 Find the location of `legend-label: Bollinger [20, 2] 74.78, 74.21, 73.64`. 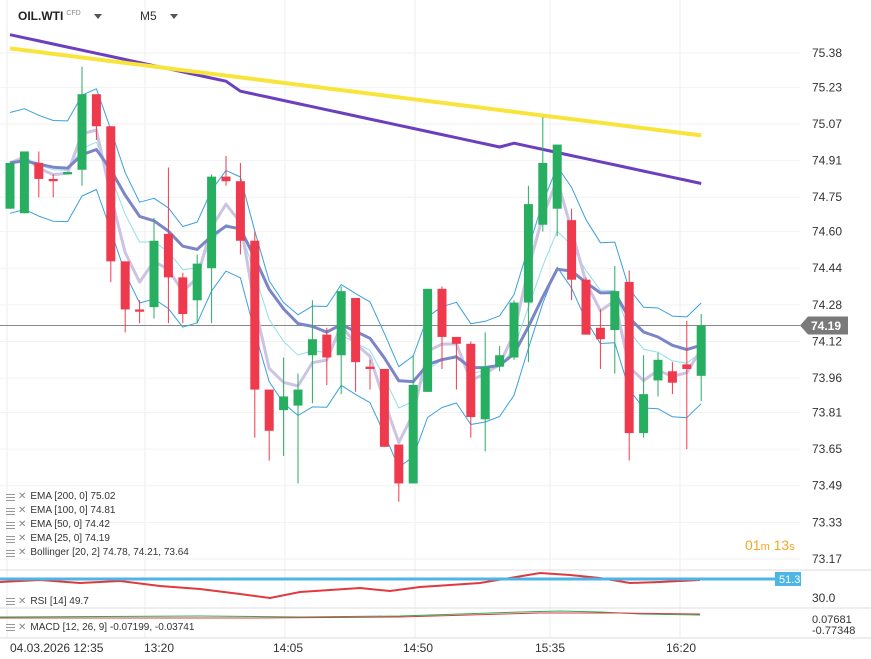

legend-label: Bollinger [20, 2] 74.78, 74.21, 73.64 is located at coordinates (109, 552).